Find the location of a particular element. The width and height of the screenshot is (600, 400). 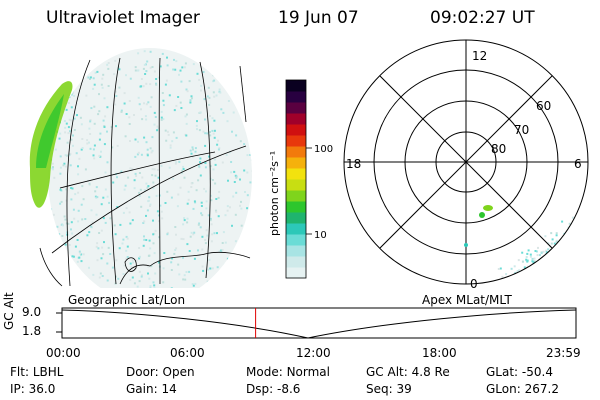

lat-label-60: 60 is located at coordinates (543, 106).